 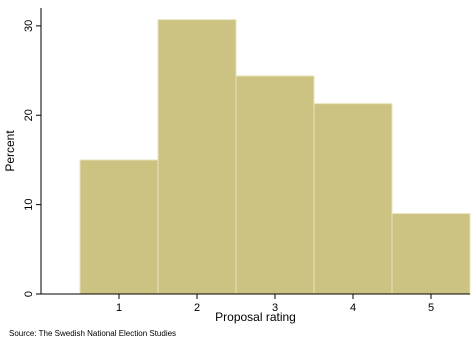 What do you see at coordinates (353, 308) in the screenshot?
I see `x-tick-label-4: 4` at bounding box center [353, 308].